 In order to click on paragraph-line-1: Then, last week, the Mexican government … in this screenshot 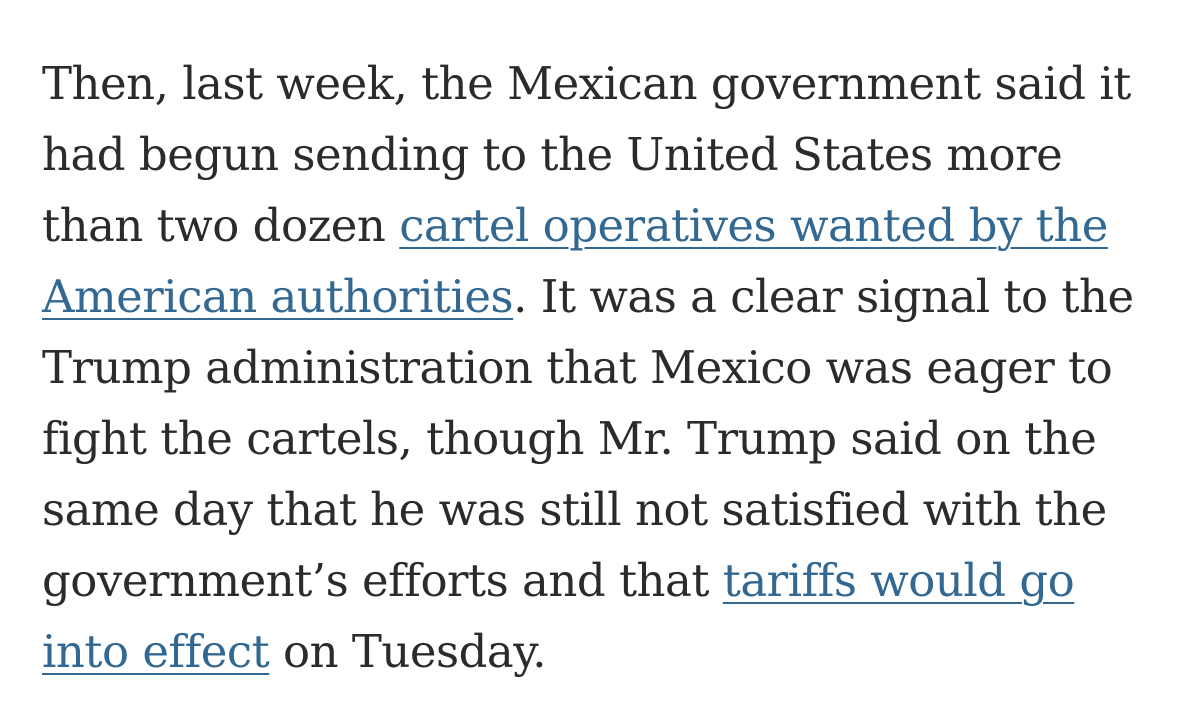, I will do `click(586, 83)`.